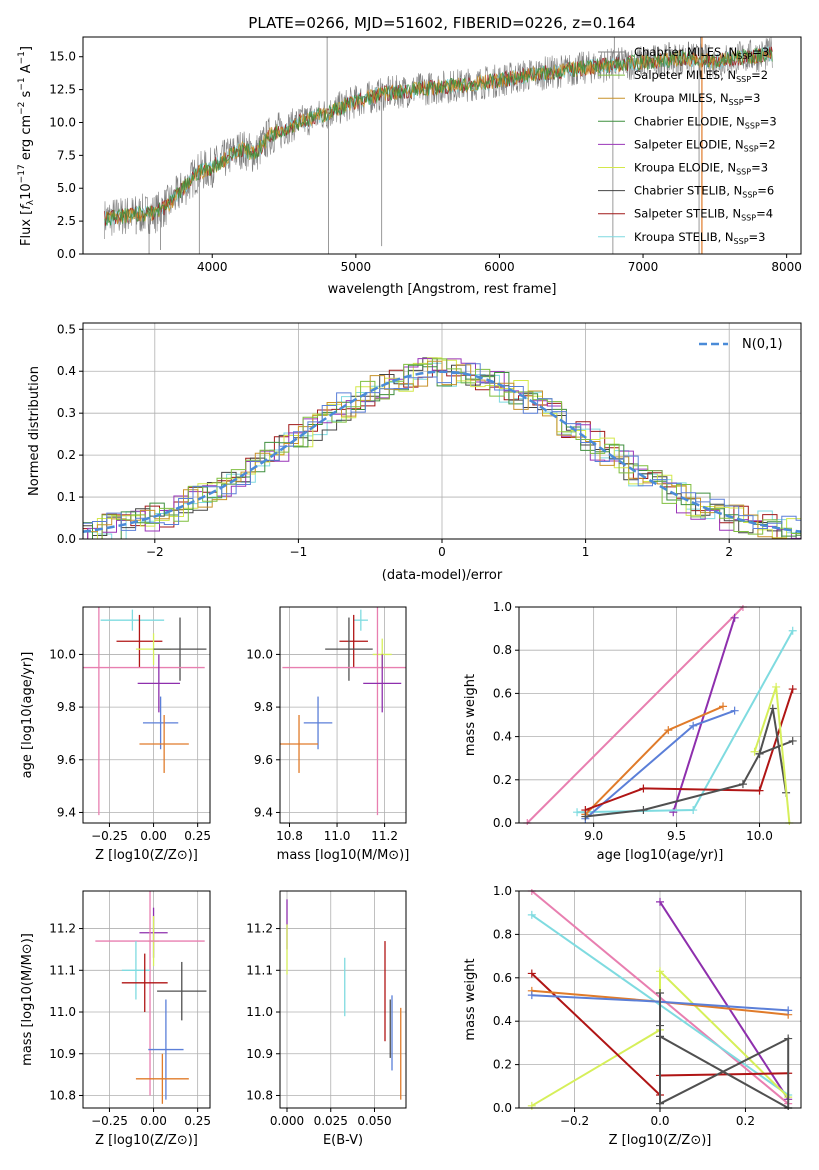 Image resolution: width=819 pixels, height=1170 pixels. What do you see at coordinates (299, 552) in the screenshot?
I see `x-tick-label: −1` at bounding box center [299, 552].